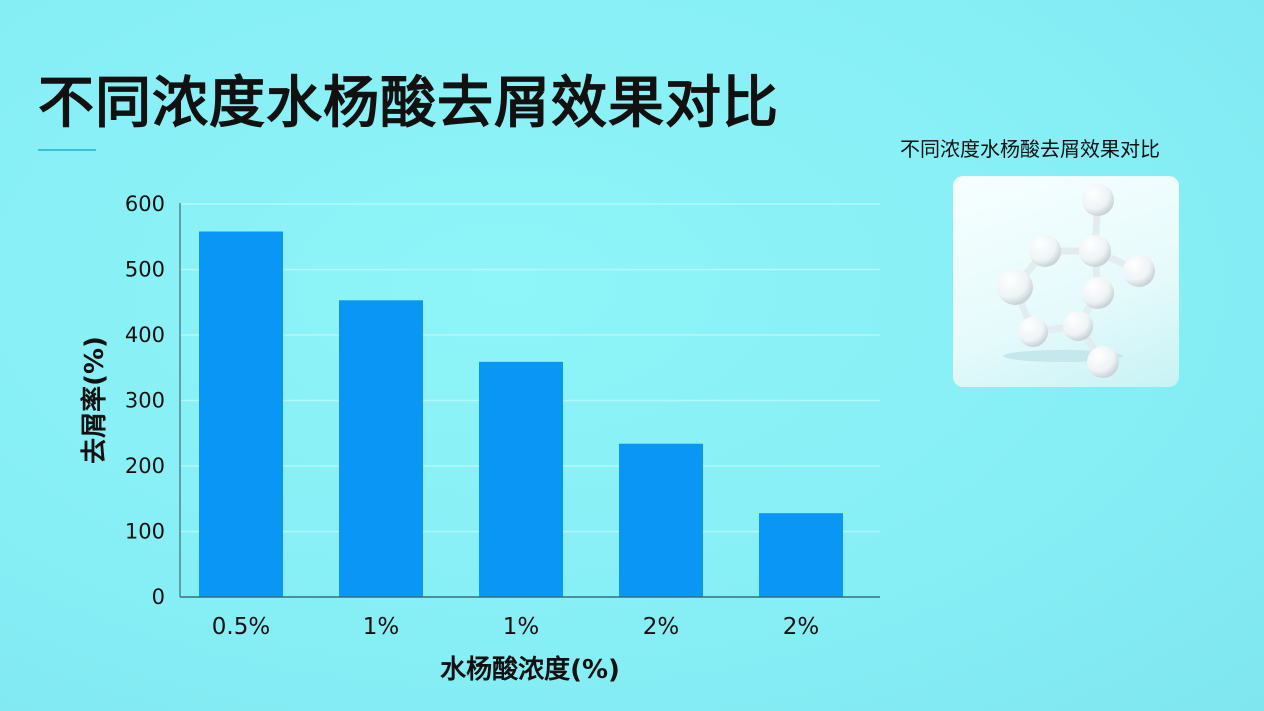  I want to click on y-tick-label: 600, so click(145, 204).